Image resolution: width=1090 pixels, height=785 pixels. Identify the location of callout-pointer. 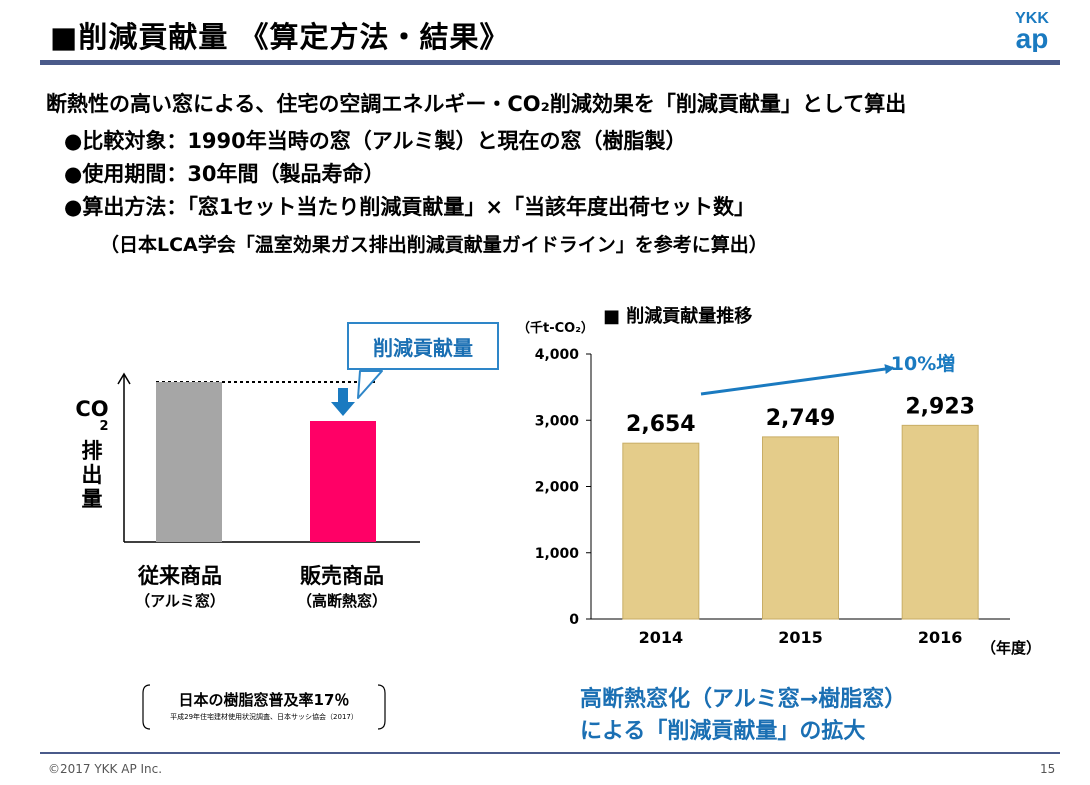
(370, 384).